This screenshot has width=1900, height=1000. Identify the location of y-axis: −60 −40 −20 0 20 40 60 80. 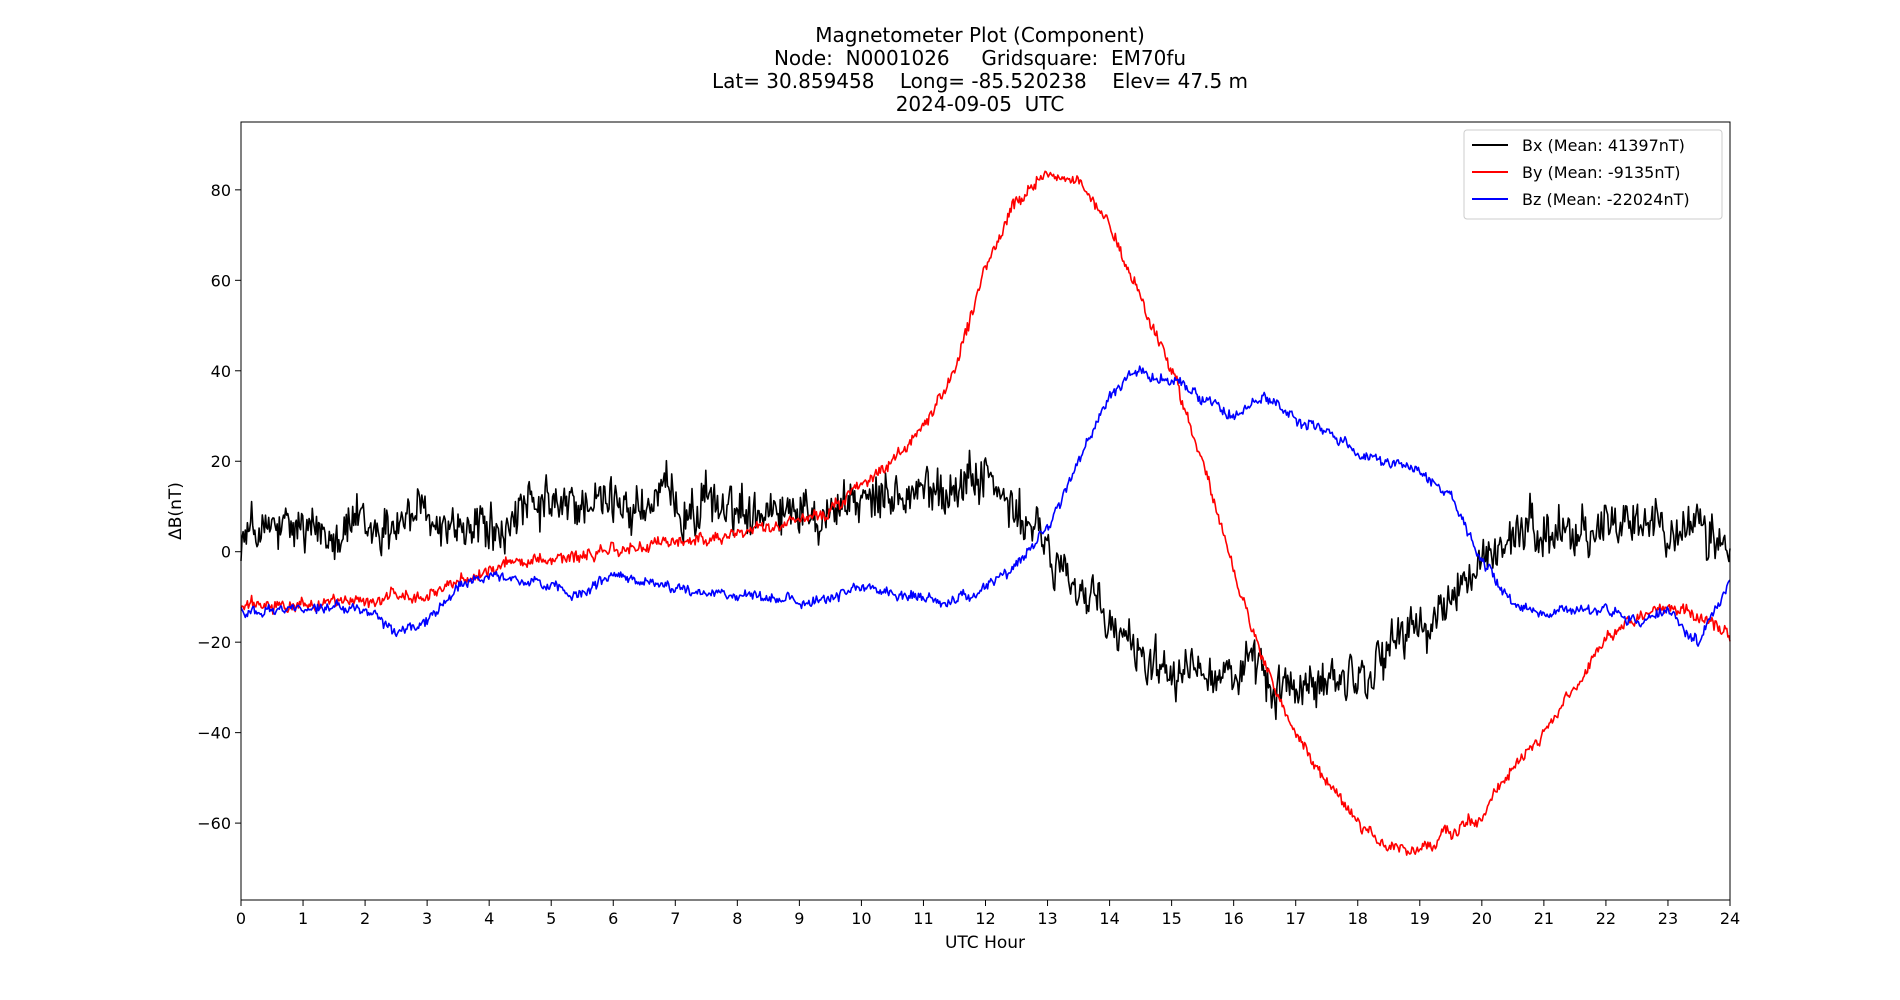
(219, 507).